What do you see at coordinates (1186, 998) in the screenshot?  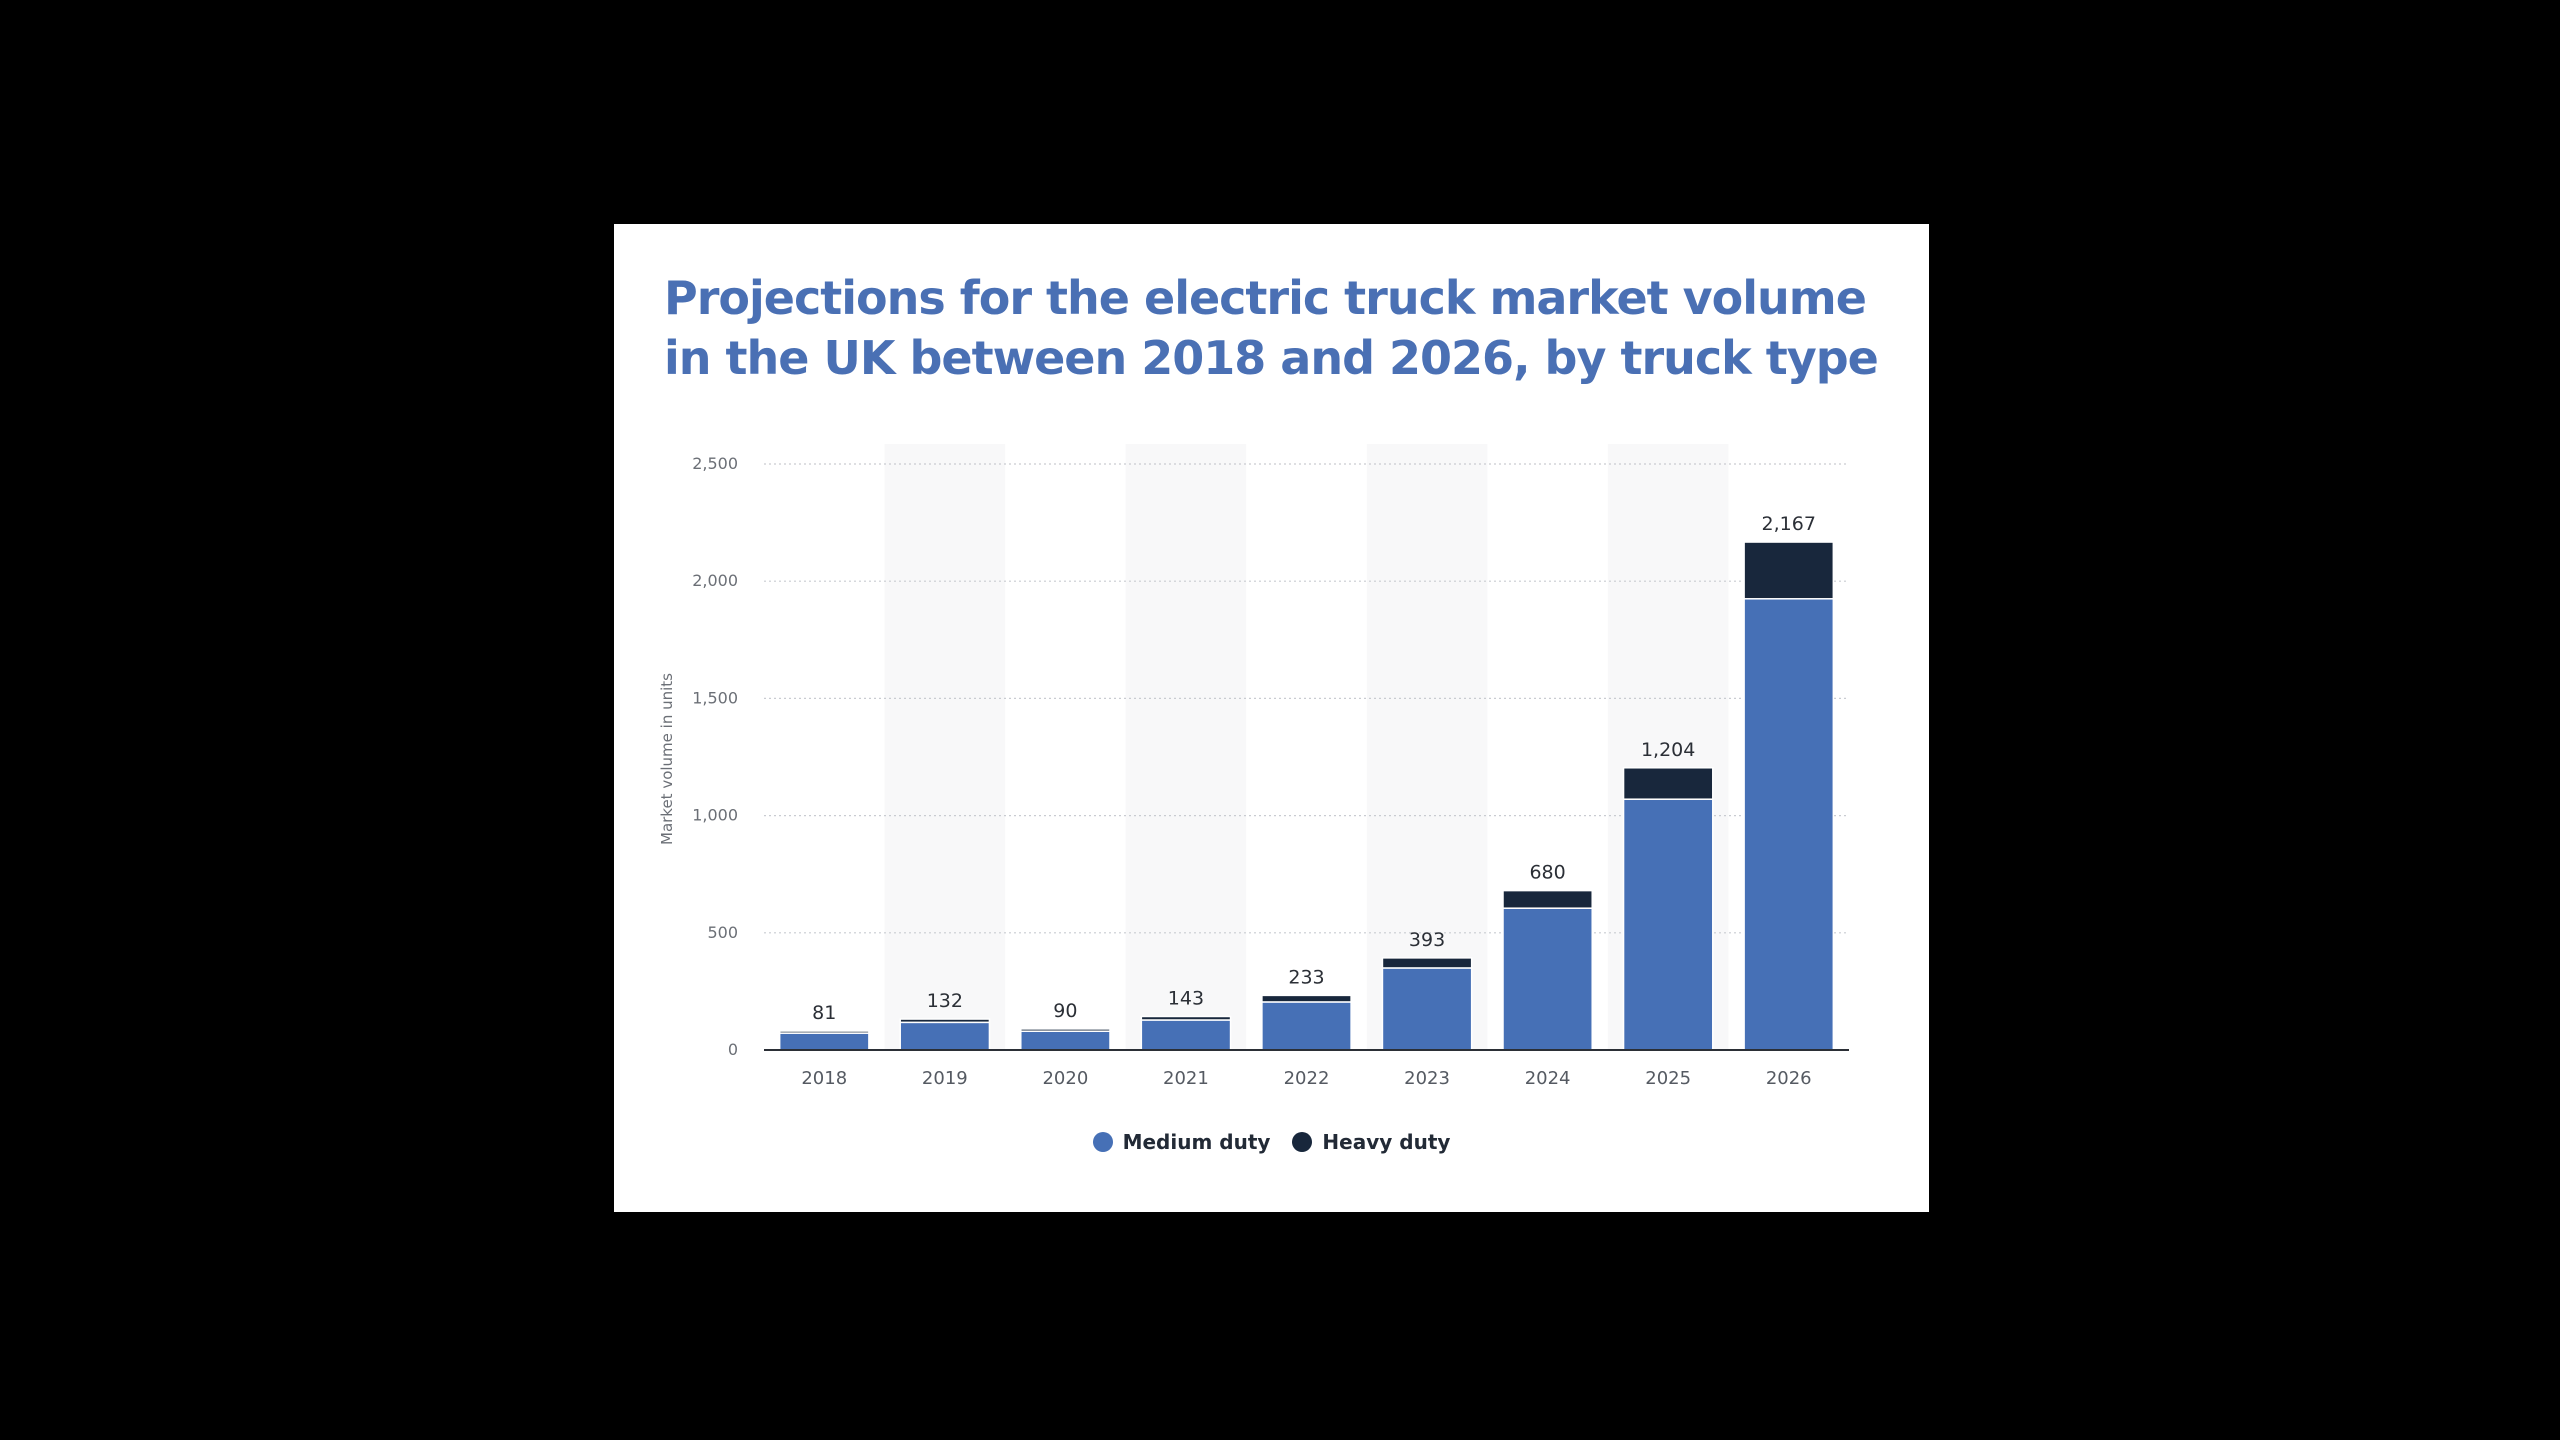 I see `data-label-total: 143` at bounding box center [1186, 998].